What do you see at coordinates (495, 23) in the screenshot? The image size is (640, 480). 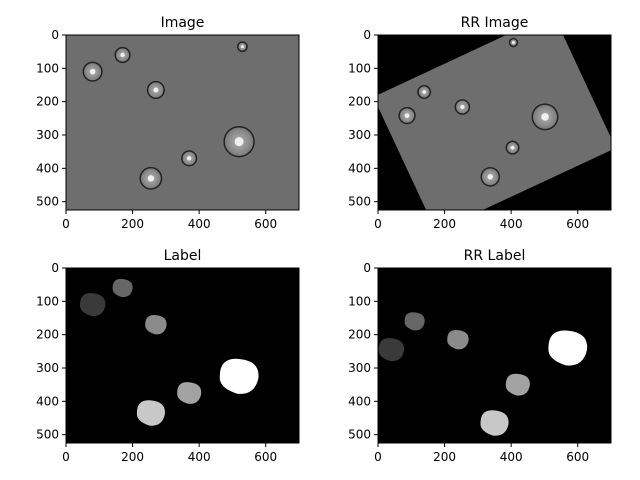 I see `panel-title: RR Image` at bounding box center [495, 23].